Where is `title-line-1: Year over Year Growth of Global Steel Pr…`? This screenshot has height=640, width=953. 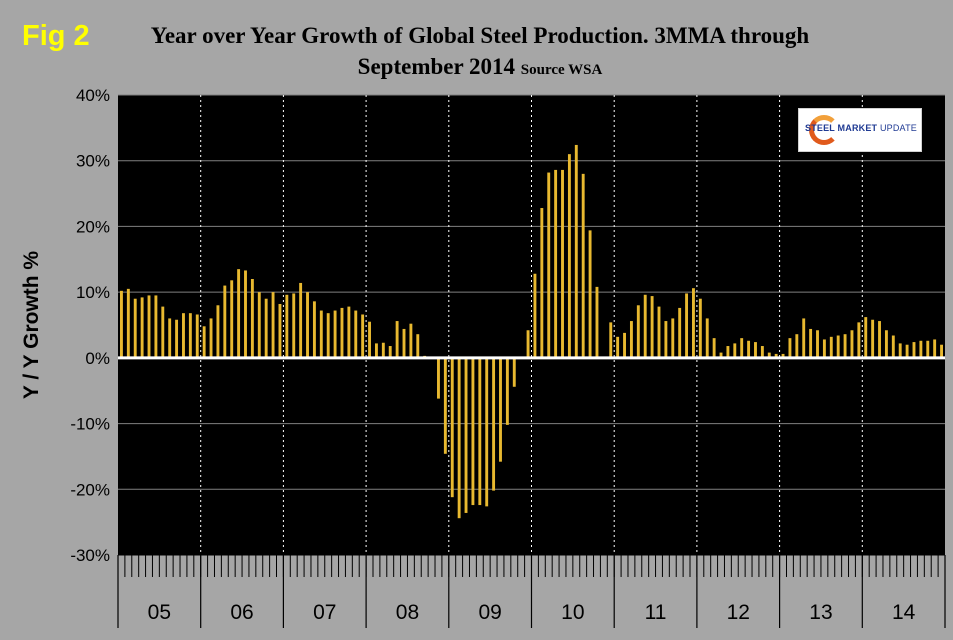
title-line-1: Year over Year Growth of Global Steel Pr… is located at coordinates (480, 35).